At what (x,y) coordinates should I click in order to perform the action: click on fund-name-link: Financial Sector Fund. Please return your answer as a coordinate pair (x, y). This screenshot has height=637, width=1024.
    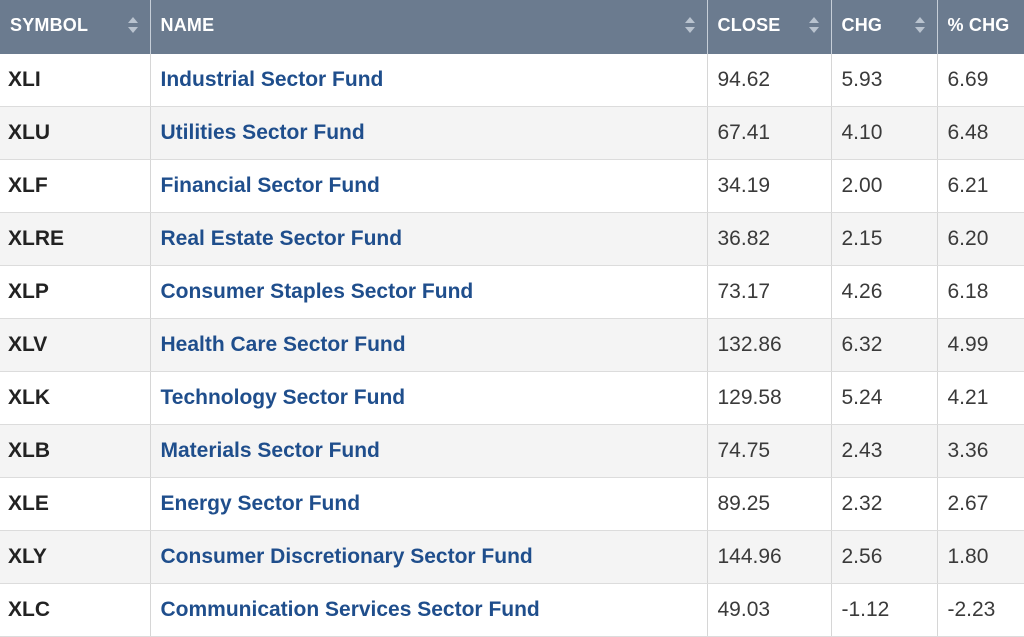
    Looking at the image, I should click on (270, 185).